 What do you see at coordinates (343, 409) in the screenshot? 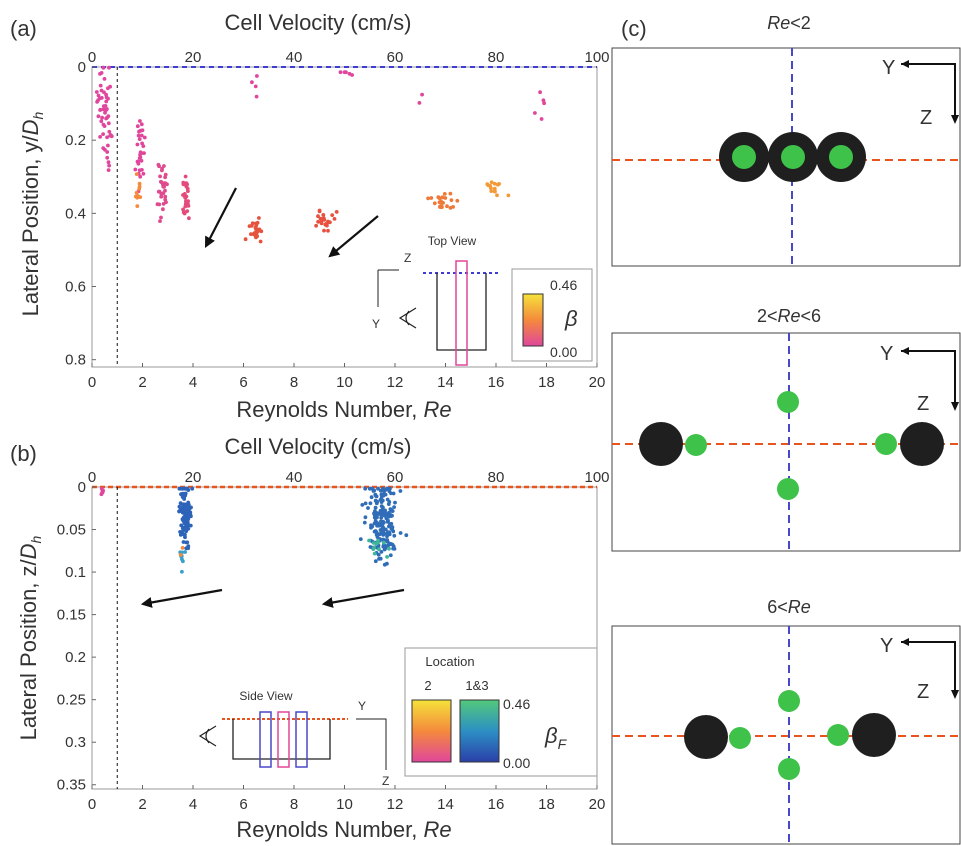
I see `xlabel-a: Reynolds Number, Re` at bounding box center [343, 409].